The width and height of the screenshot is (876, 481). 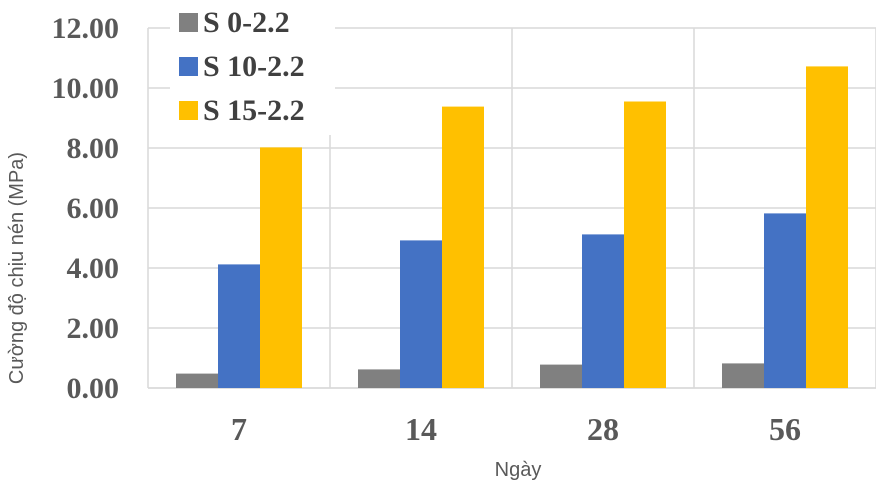 What do you see at coordinates (421, 429) in the screenshot?
I see `x-tick-label: 14` at bounding box center [421, 429].